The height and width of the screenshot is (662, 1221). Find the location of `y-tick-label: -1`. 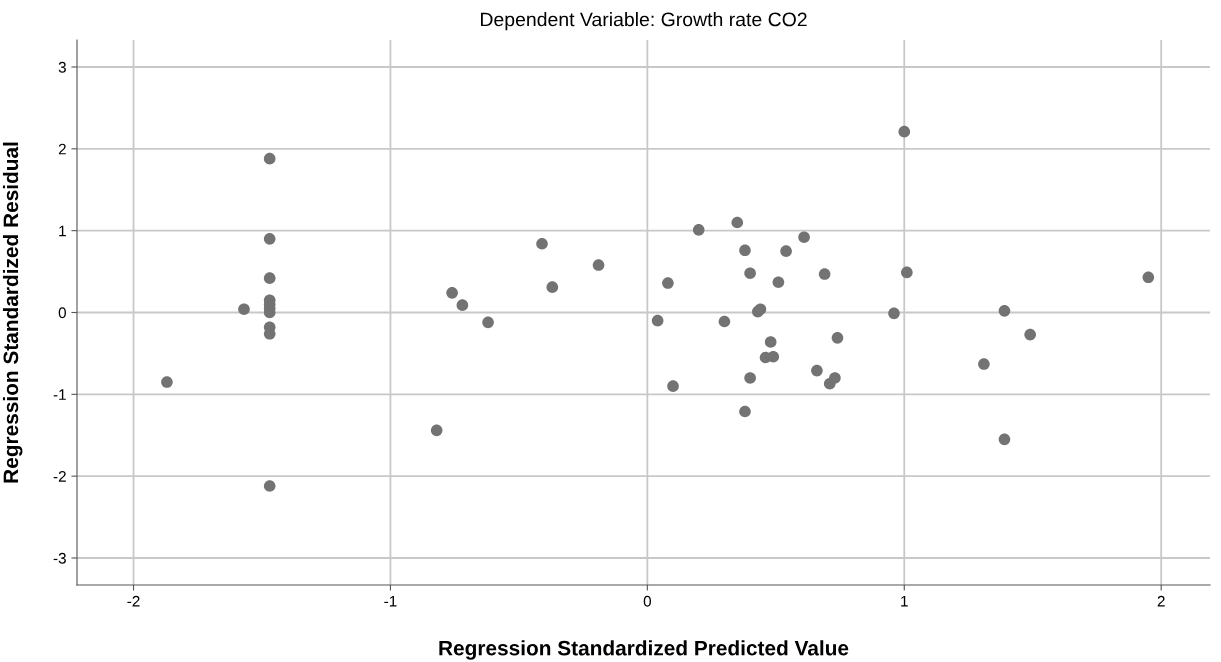

y-tick-label: -1 is located at coordinates (59, 394).